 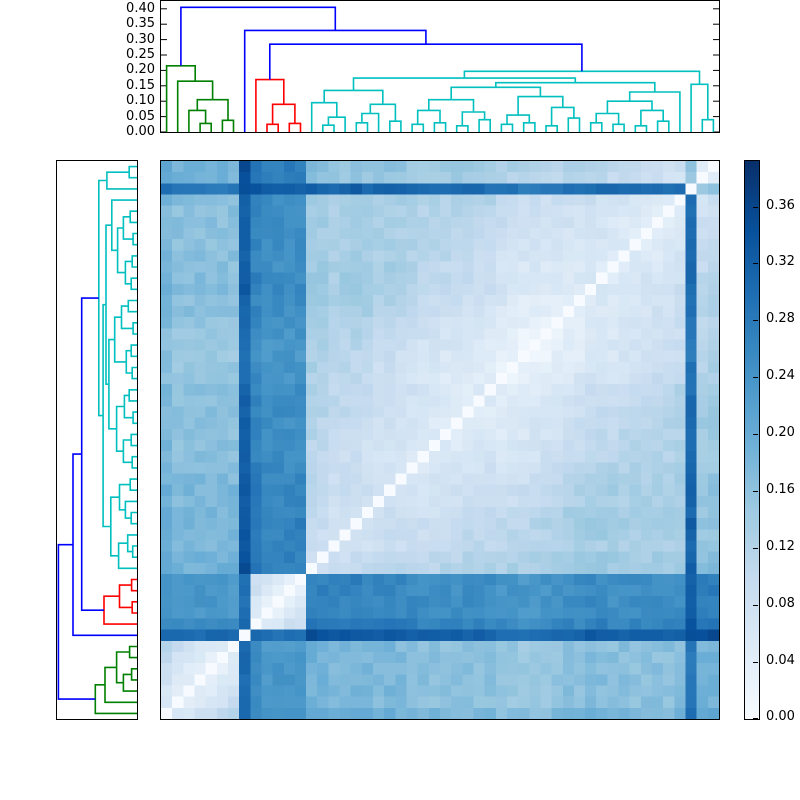 What do you see at coordinates (140, 85) in the screenshot?
I see `top-axis-tick-label: 0.15` at bounding box center [140, 85].